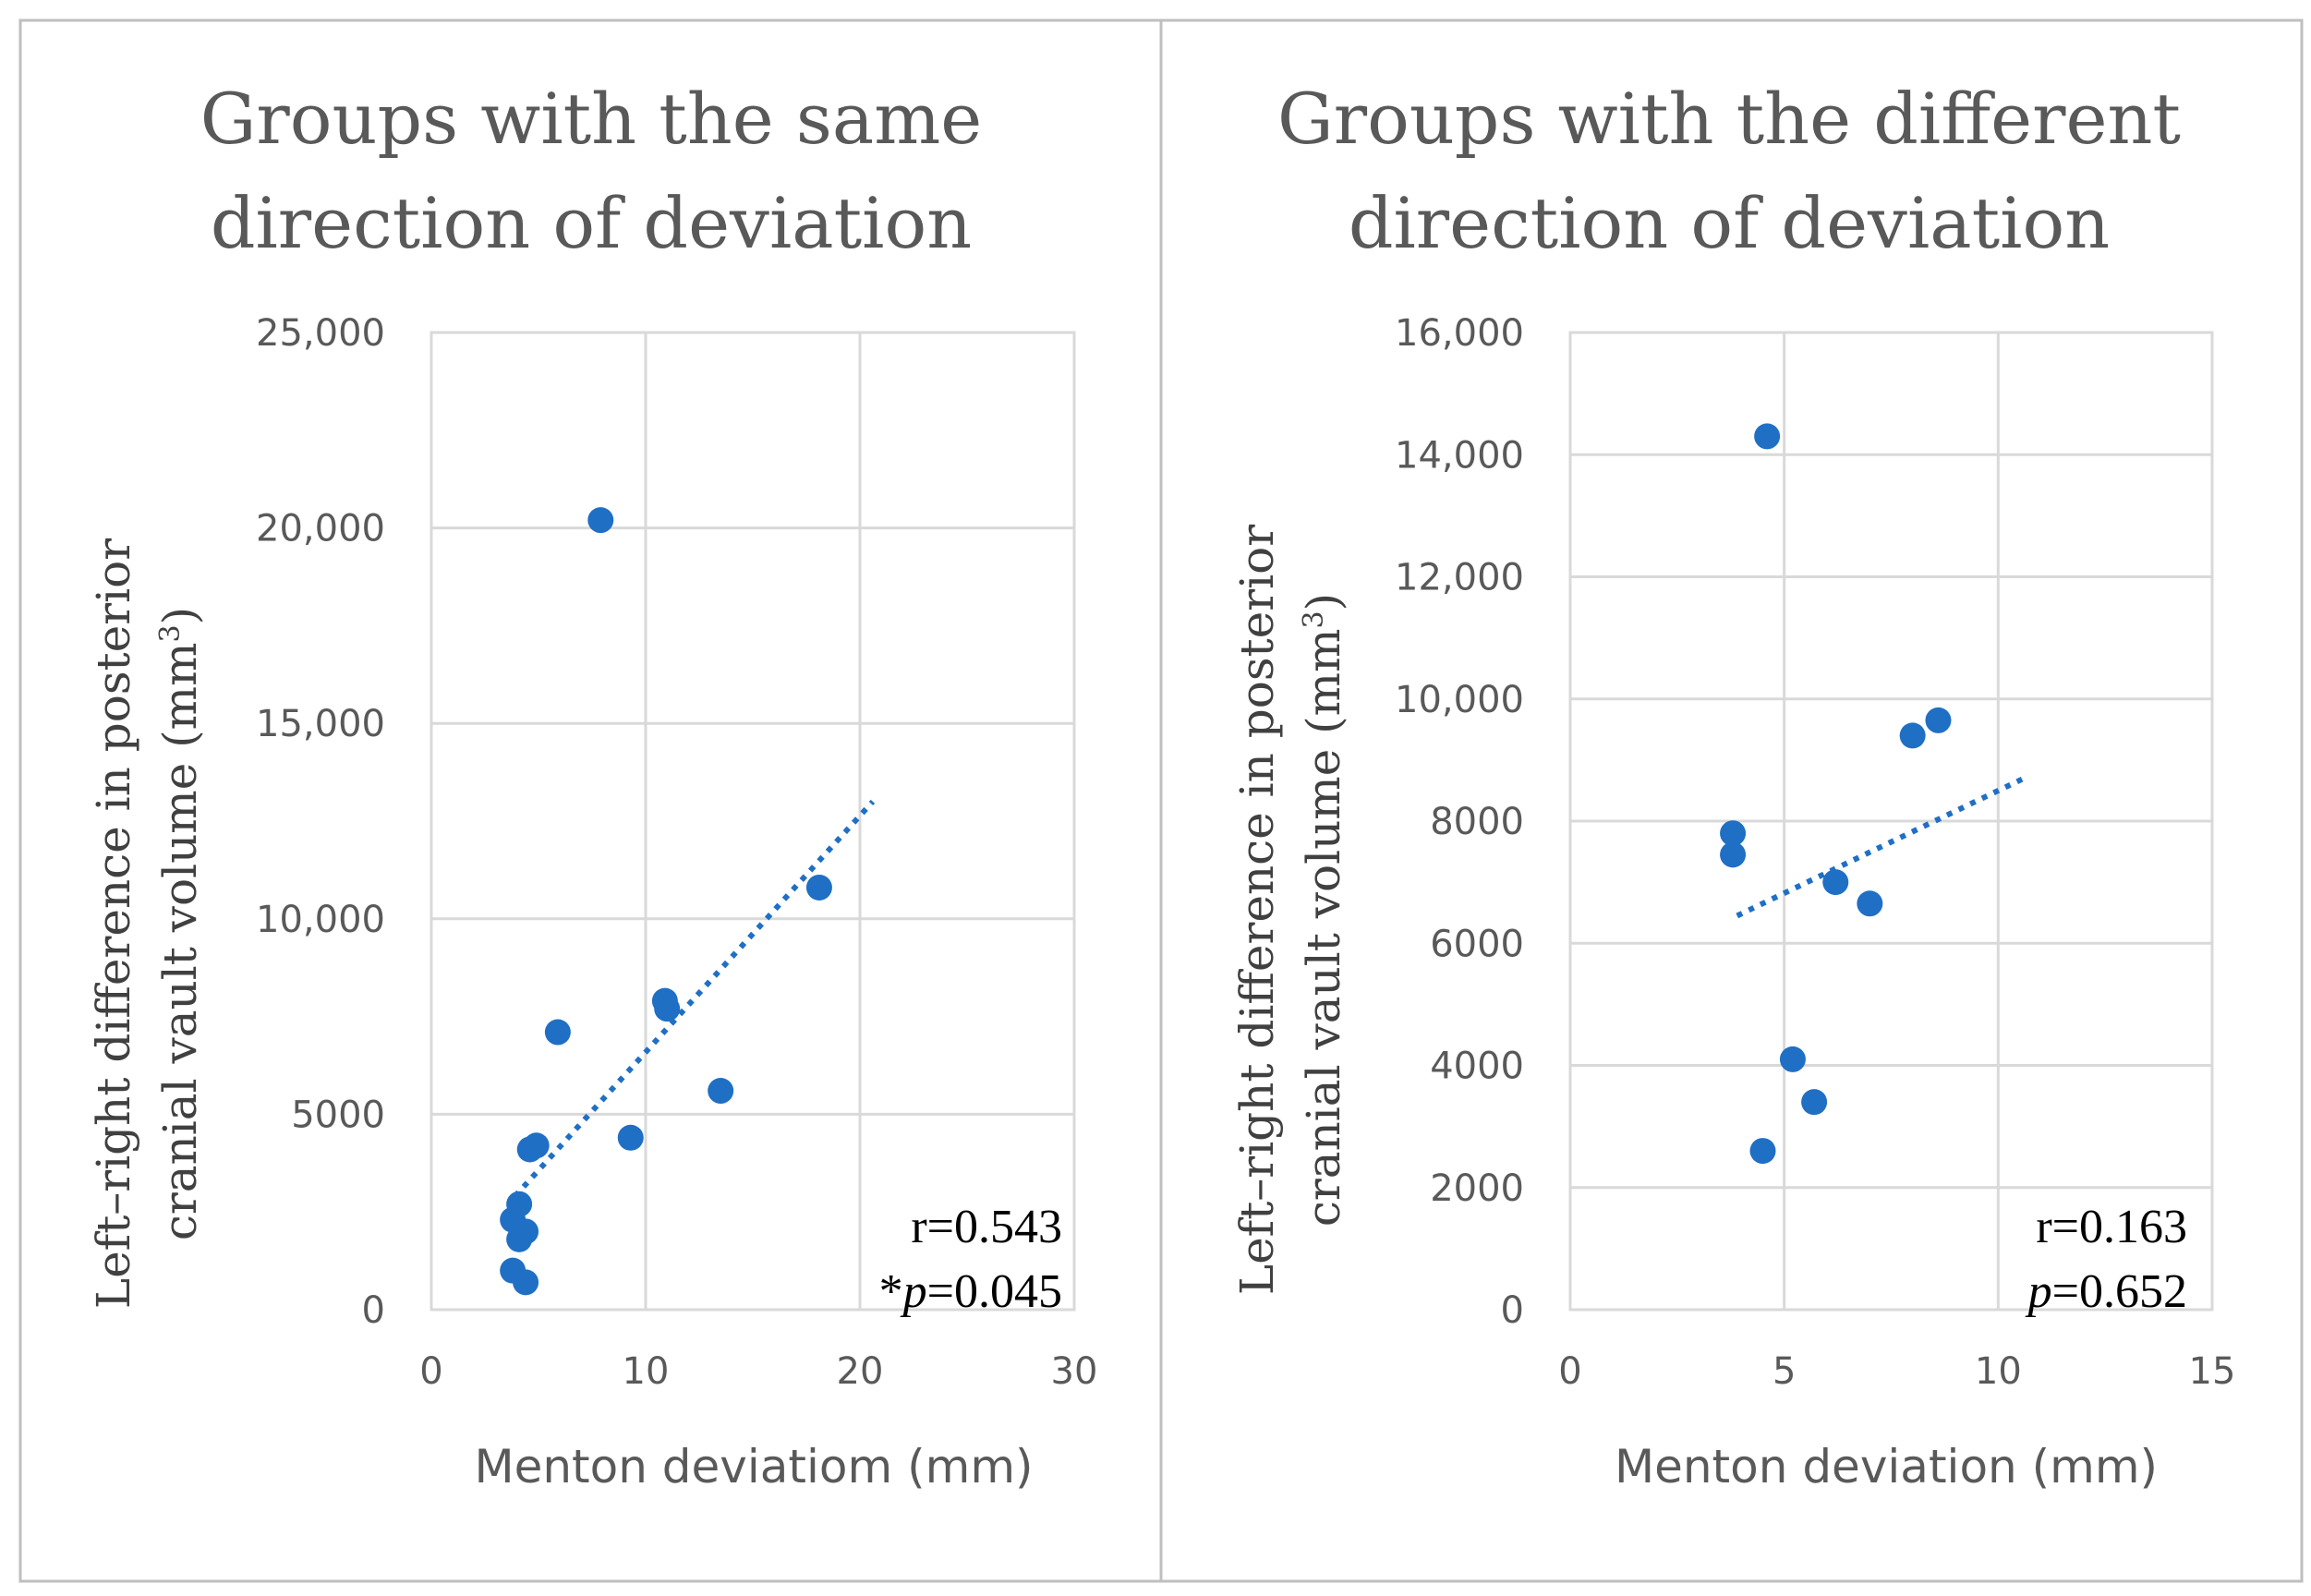 The image size is (2311, 1596). Describe the element at coordinates (1074, 1371) in the screenshot. I see `x-tick-label: 30` at that location.